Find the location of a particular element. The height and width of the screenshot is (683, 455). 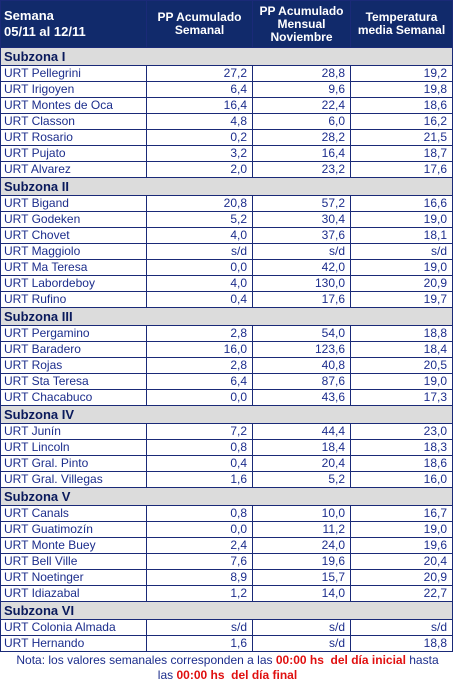

data-row: URT Bell Ville 7,6 19,6 20,4 is located at coordinates (226, 561).